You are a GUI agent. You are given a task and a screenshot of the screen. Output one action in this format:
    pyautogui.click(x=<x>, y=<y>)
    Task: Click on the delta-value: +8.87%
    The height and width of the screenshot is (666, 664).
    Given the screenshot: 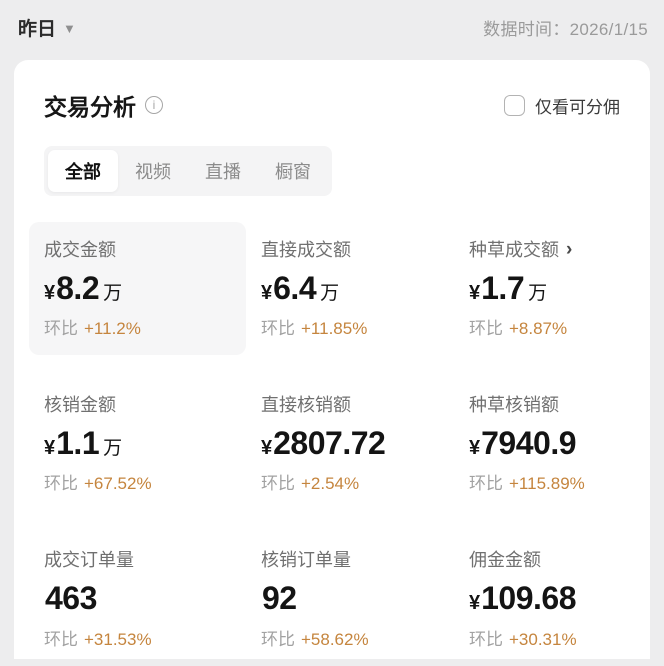 What is the action you would take?
    pyautogui.click(x=538, y=329)
    